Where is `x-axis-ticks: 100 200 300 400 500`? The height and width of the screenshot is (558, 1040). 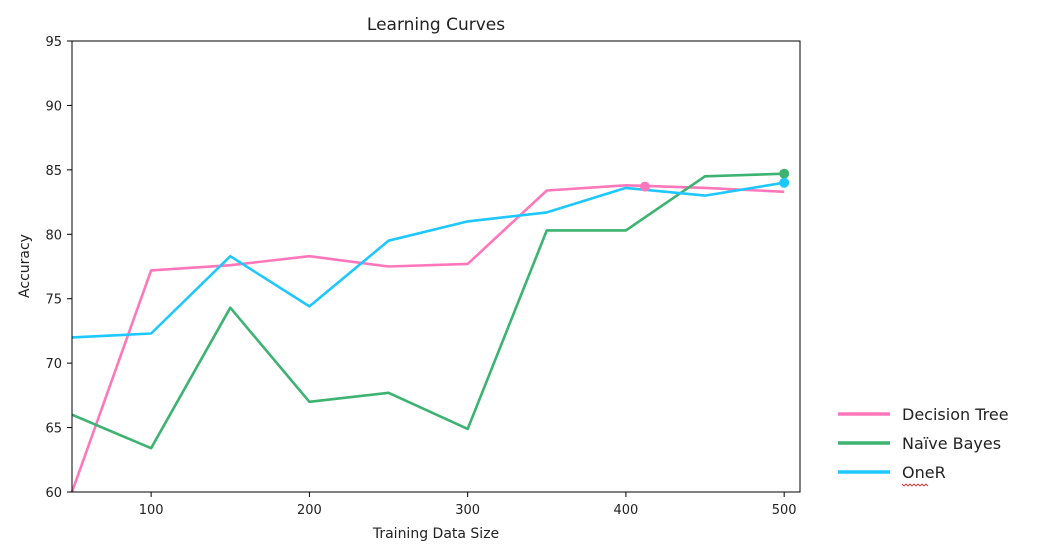 x-axis-ticks: 100 200 300 400 500 is located at coordinates (468, 505).